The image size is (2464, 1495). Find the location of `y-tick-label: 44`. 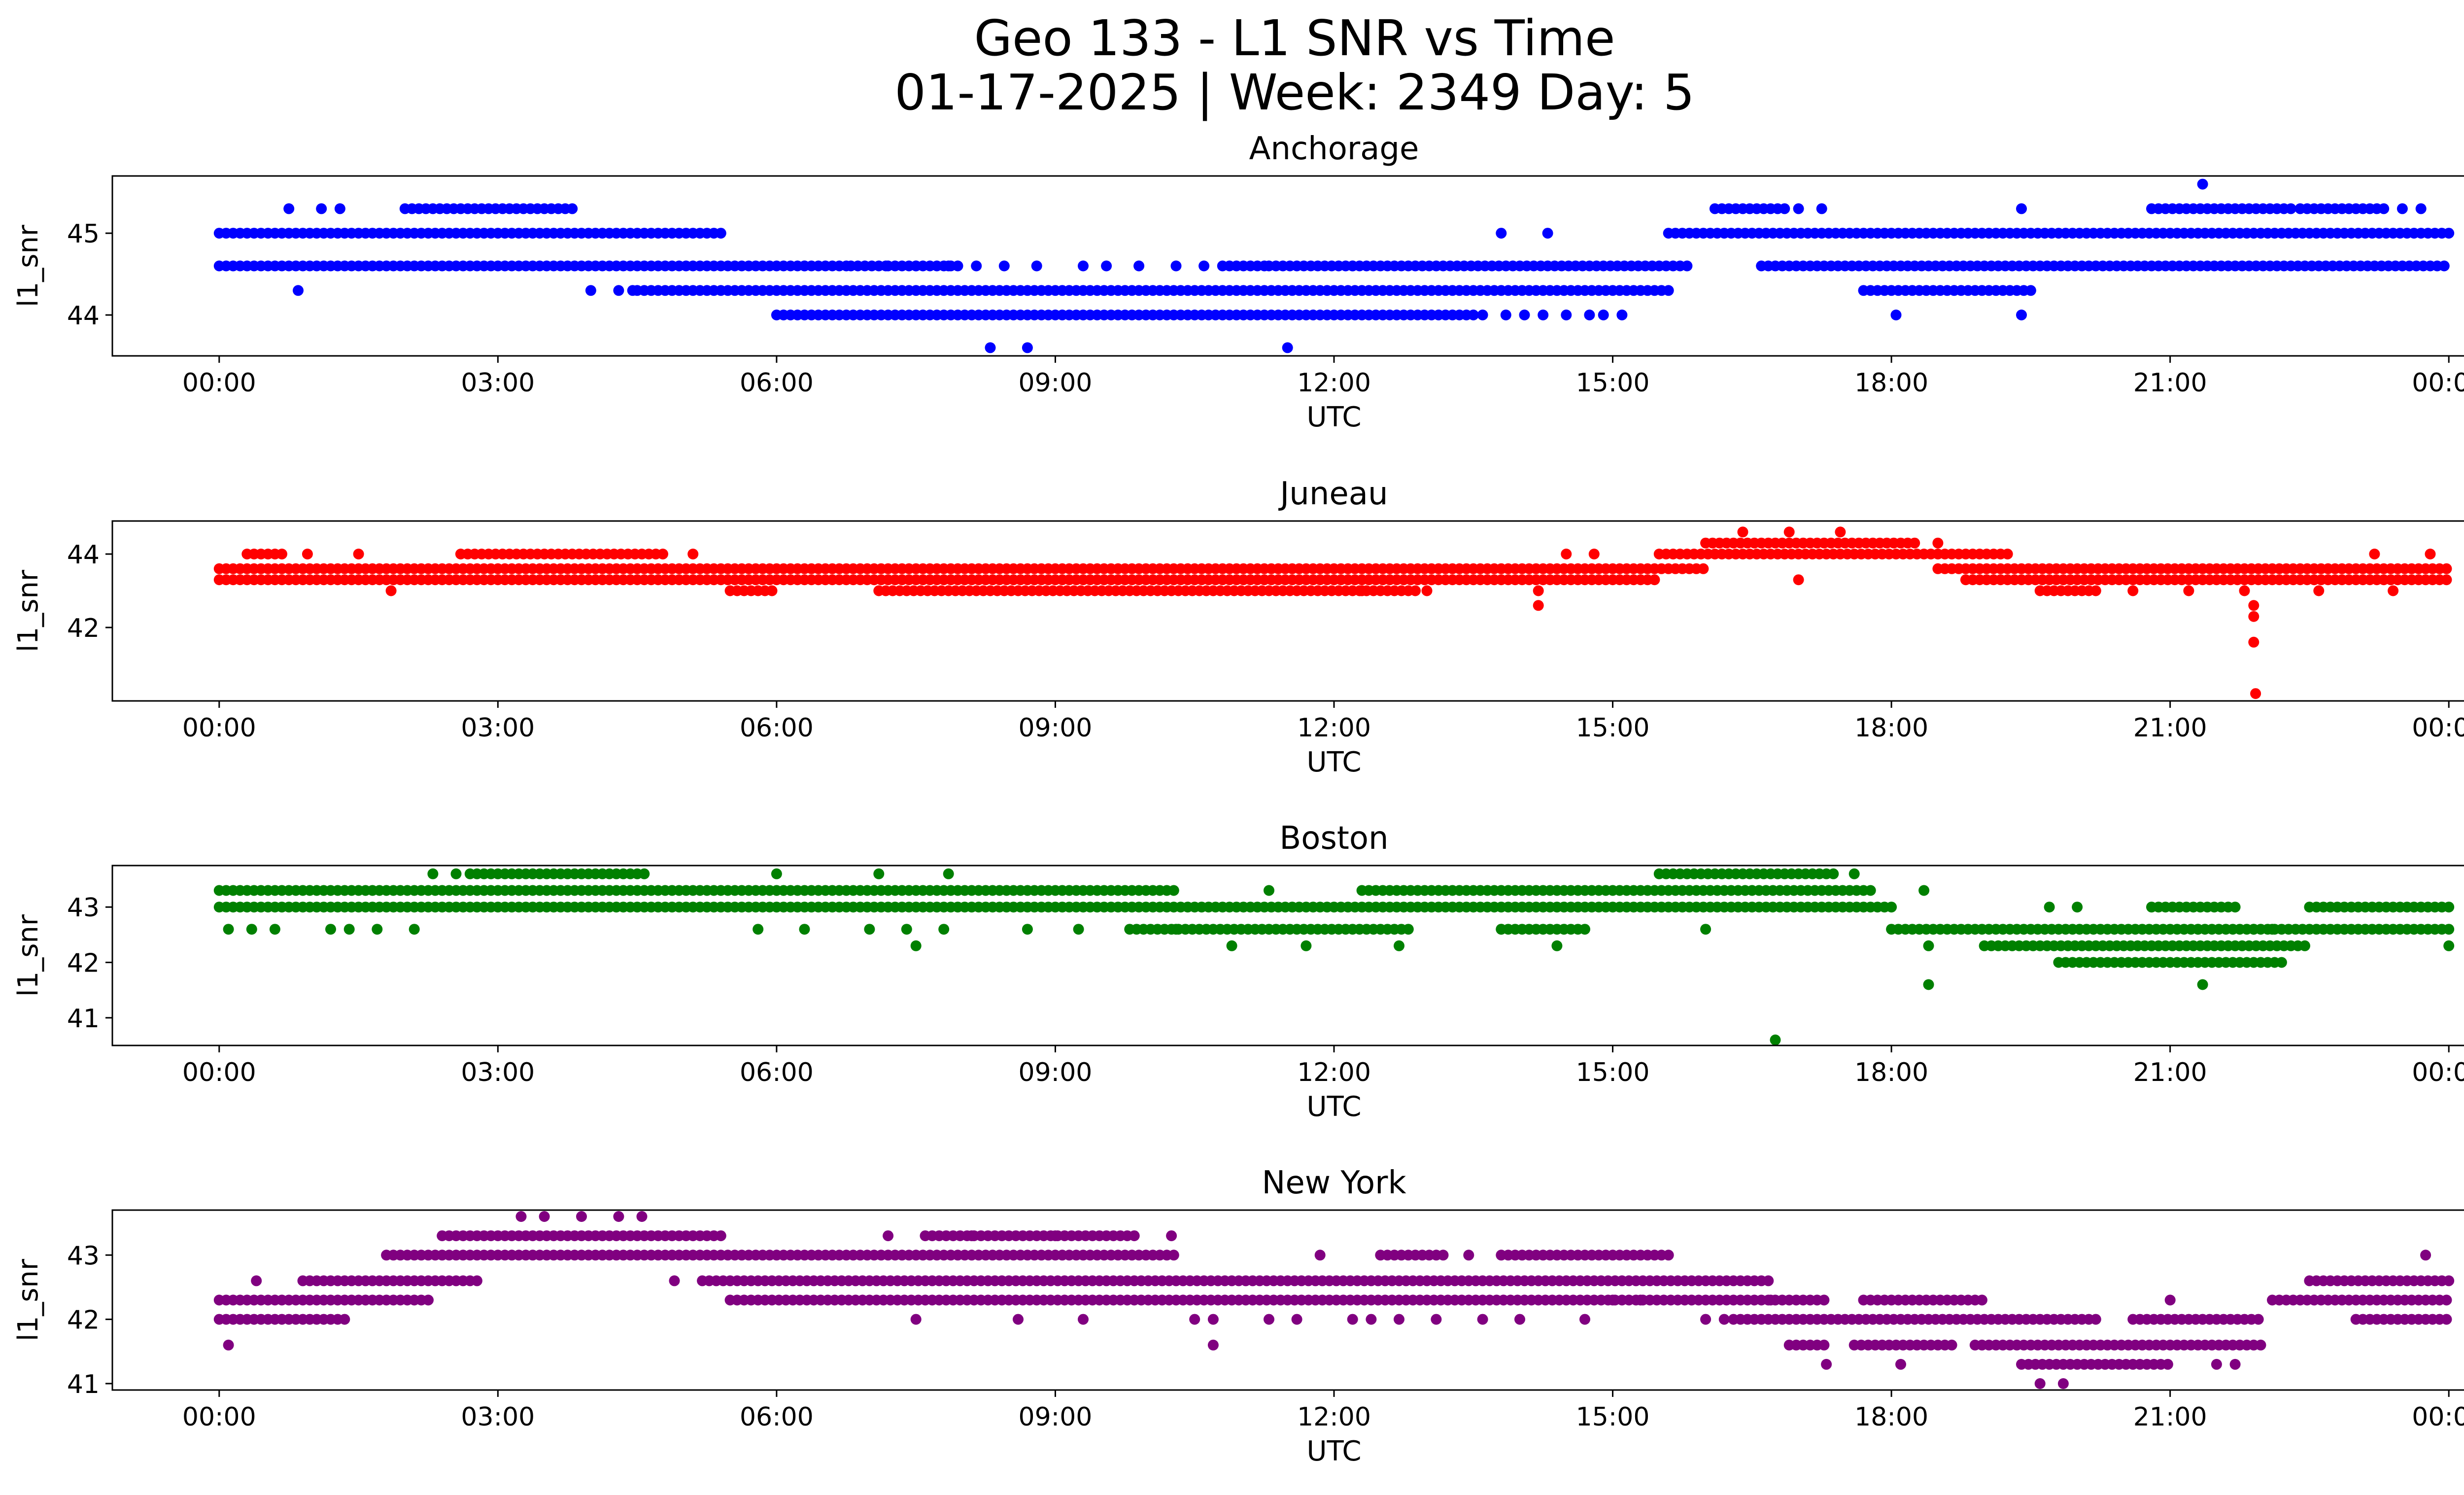

y-tick-label: 44 is located at coordinates (83, 316).